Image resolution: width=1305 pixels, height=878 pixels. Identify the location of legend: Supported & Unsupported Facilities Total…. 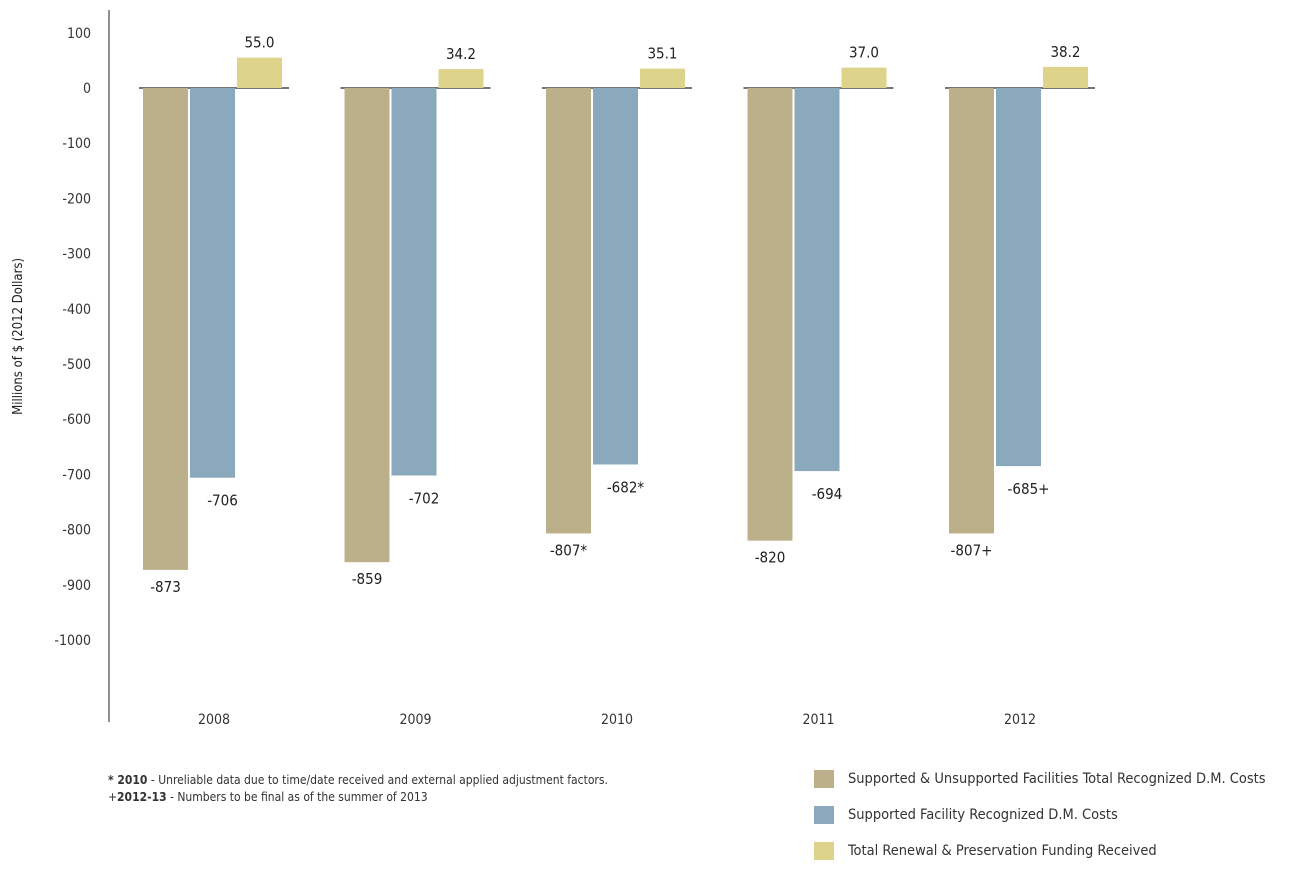
(1040, 824).